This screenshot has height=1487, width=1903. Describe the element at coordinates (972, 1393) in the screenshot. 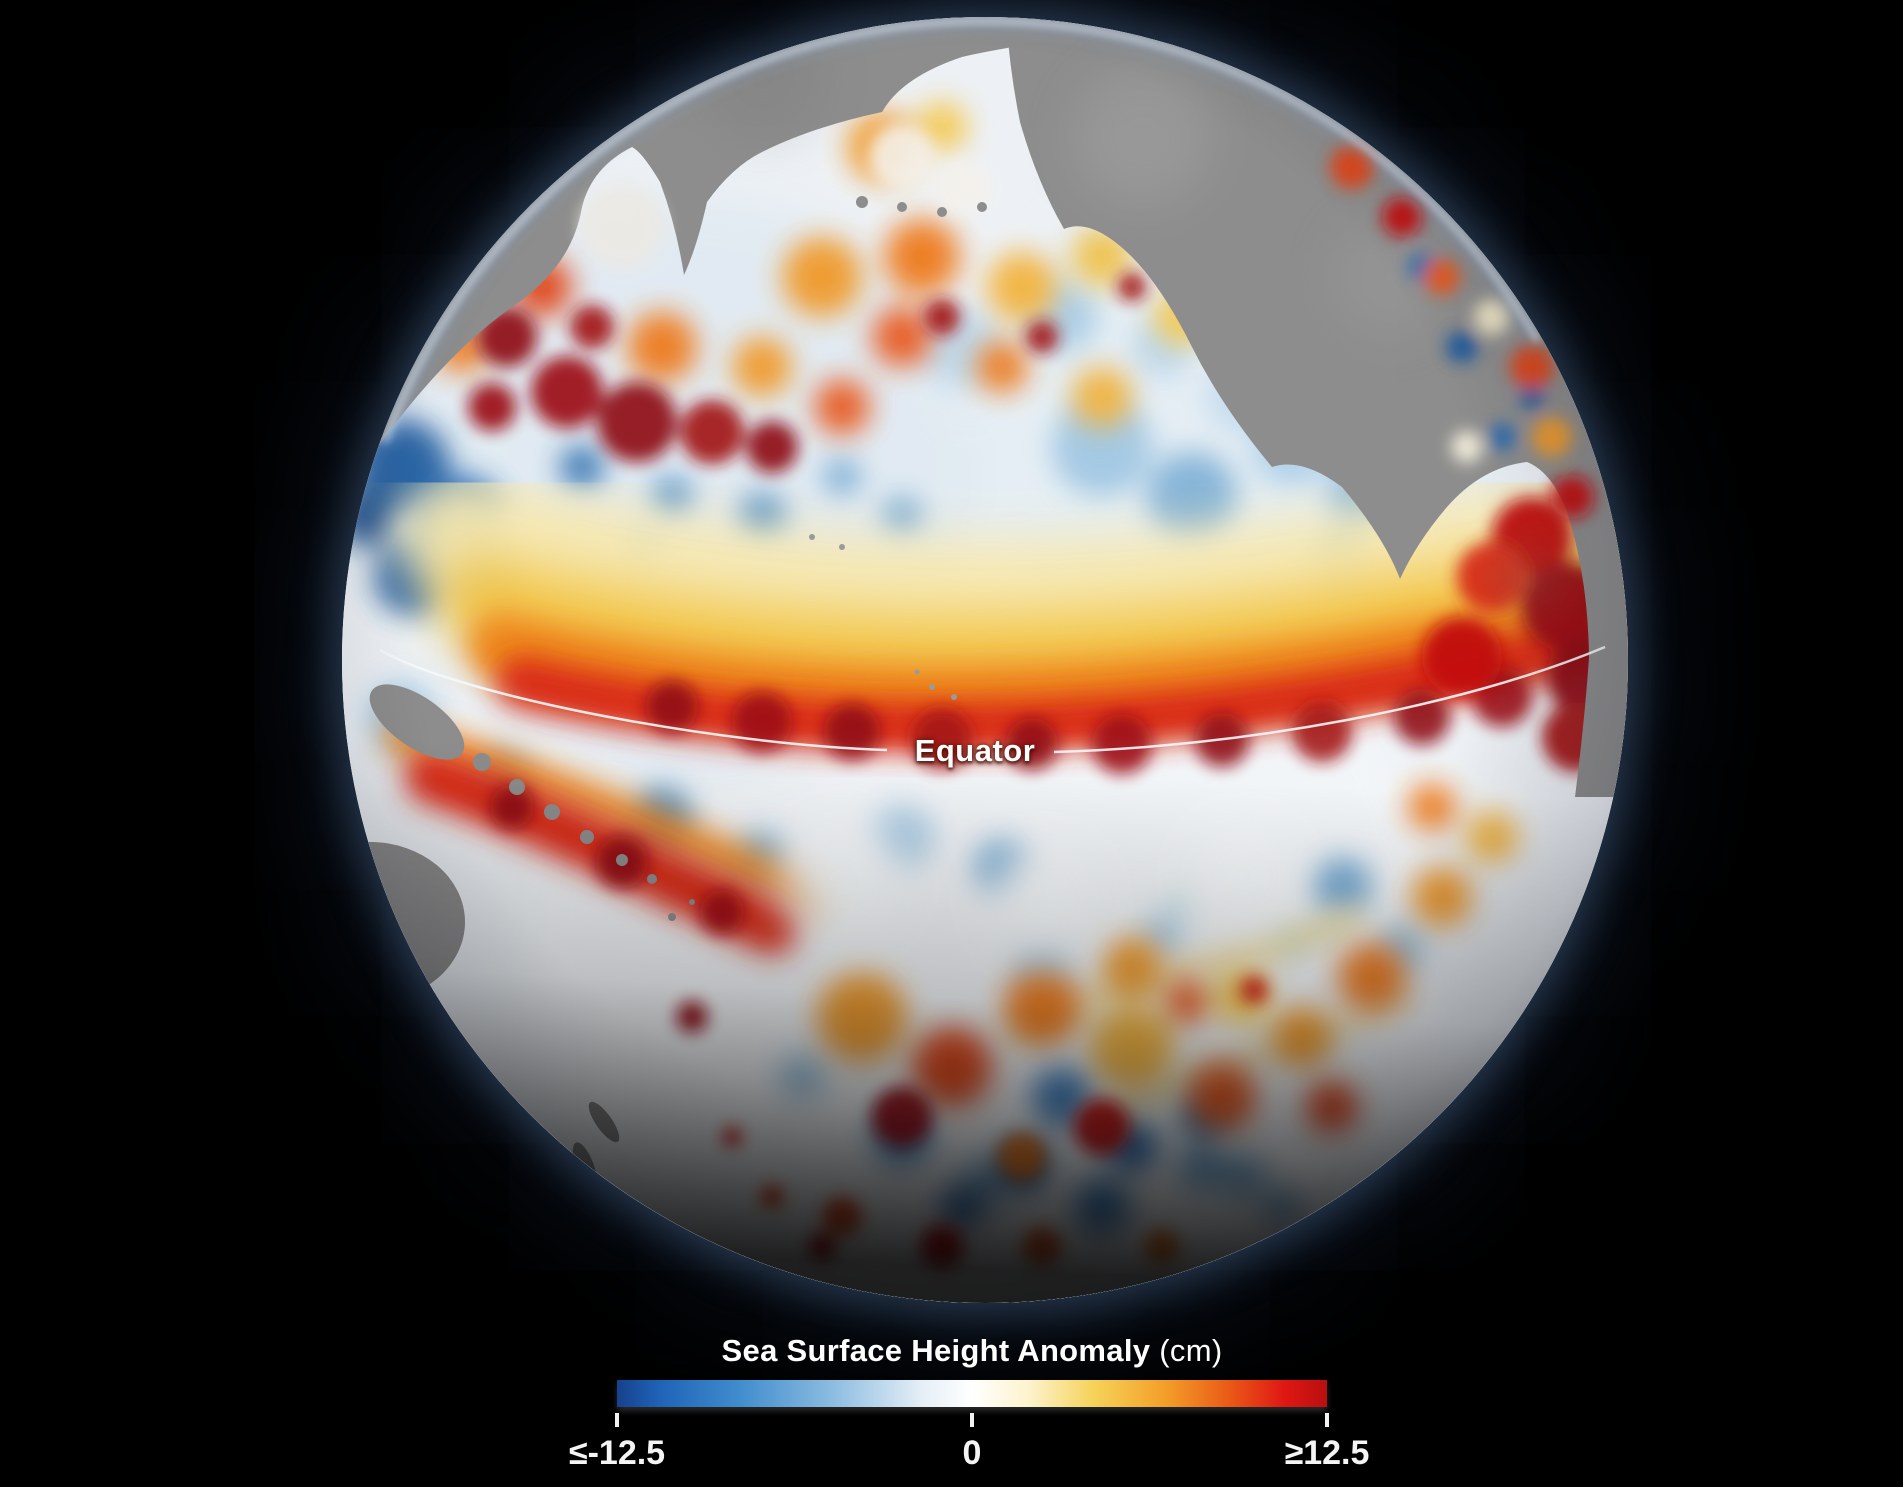

I see `colorbar` at that location.